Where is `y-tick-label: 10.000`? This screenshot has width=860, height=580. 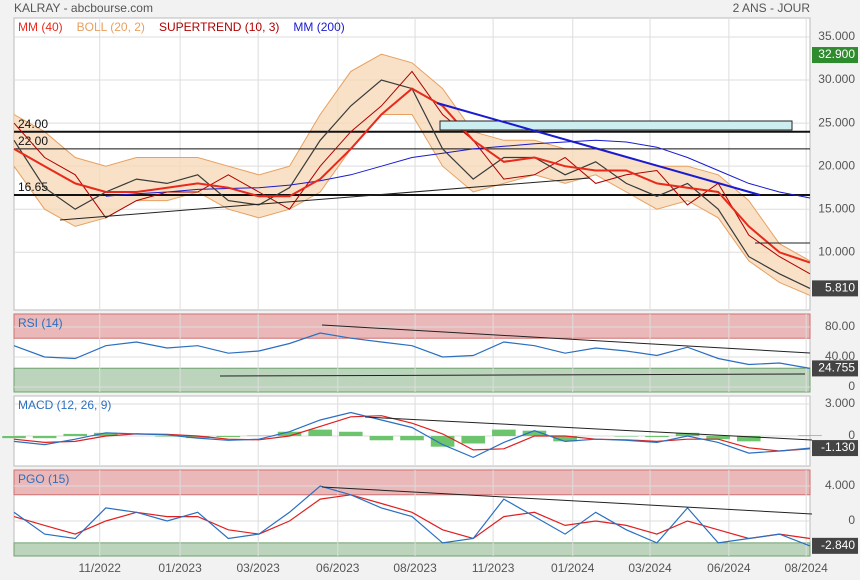 y-tick-label: 10.000 is located at coordinates (836, 251).